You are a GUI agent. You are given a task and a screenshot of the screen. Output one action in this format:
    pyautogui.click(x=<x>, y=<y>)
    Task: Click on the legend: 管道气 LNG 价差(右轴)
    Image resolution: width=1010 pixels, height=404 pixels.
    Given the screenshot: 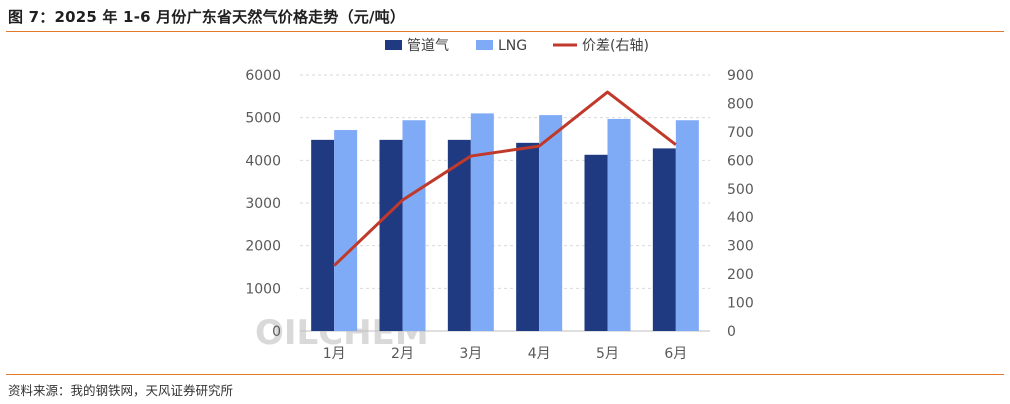 What is the action you would take?
    pyautogui.click(x=517, y=46)
    